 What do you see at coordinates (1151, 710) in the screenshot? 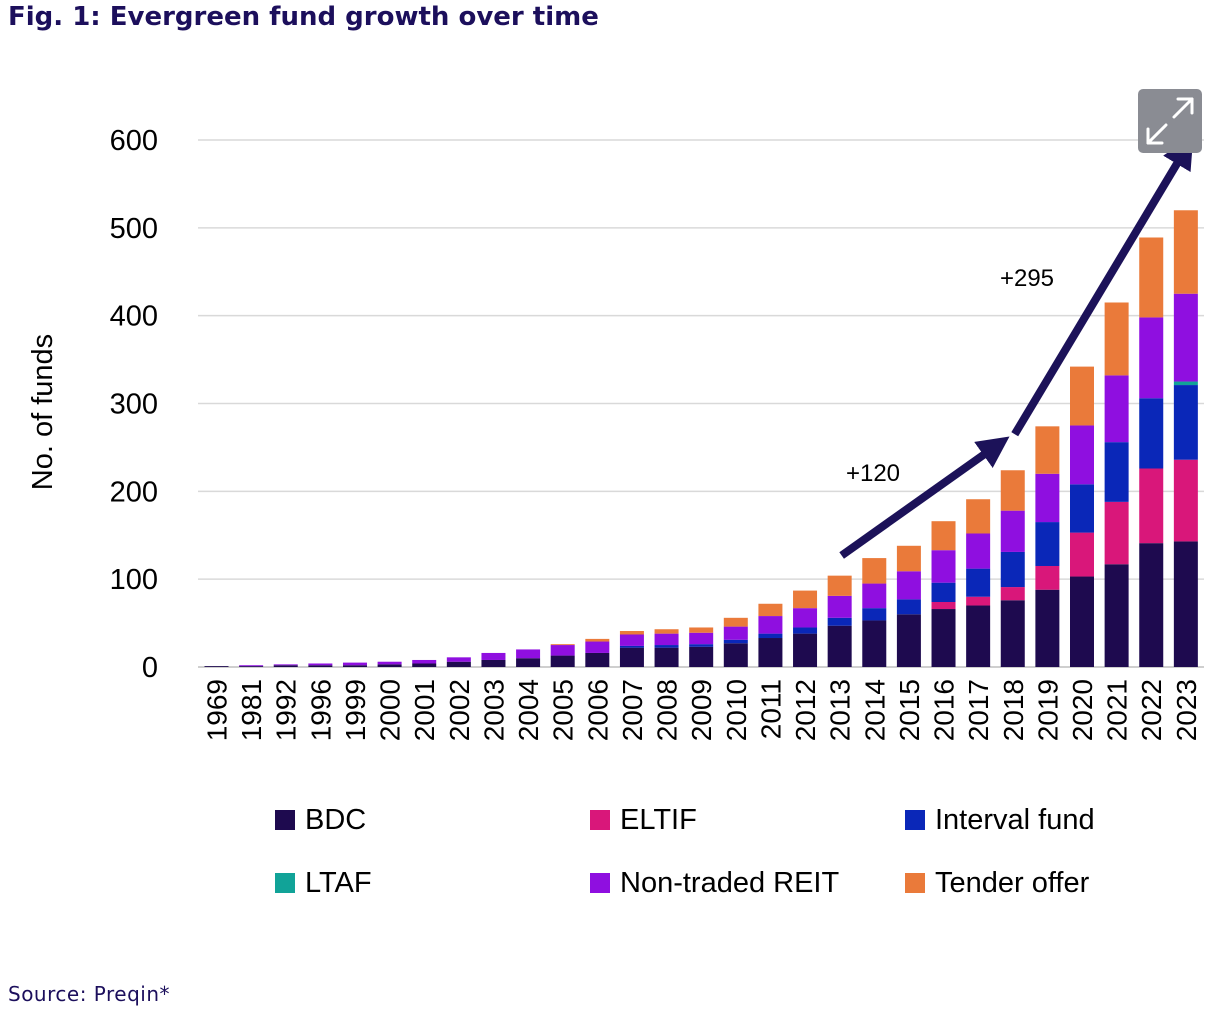
I see `x-tick-label: 2022` at bounding box center [1151, 710].